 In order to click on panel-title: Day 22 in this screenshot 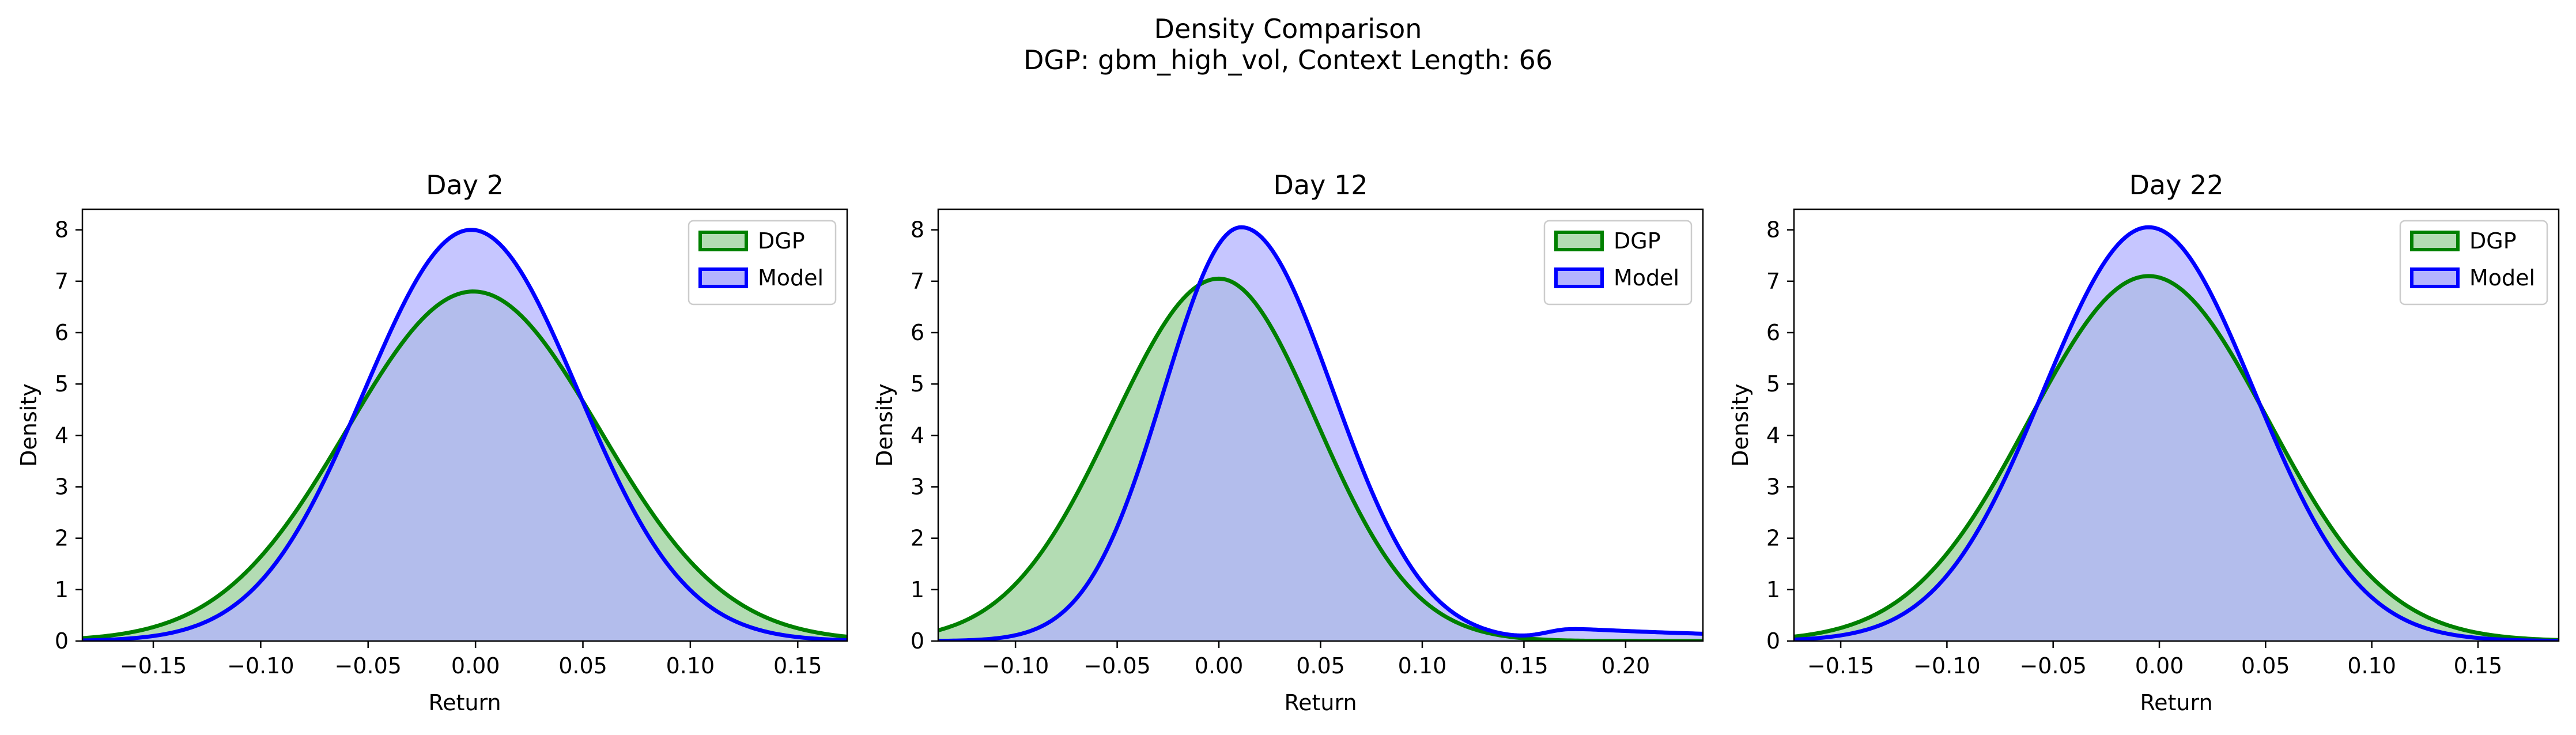, I will do `click(2176, 185)`.